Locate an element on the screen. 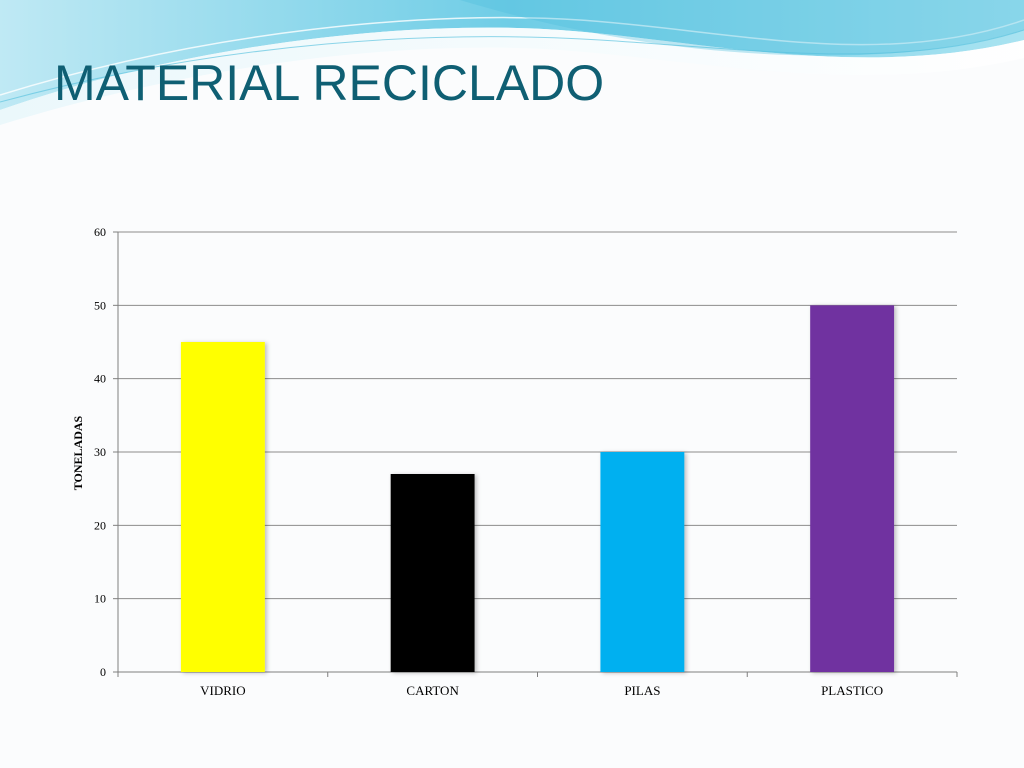 This screenshot has height=768, width=1024. y-axis-title: TONELADAS is located at coordinates (78, 452).